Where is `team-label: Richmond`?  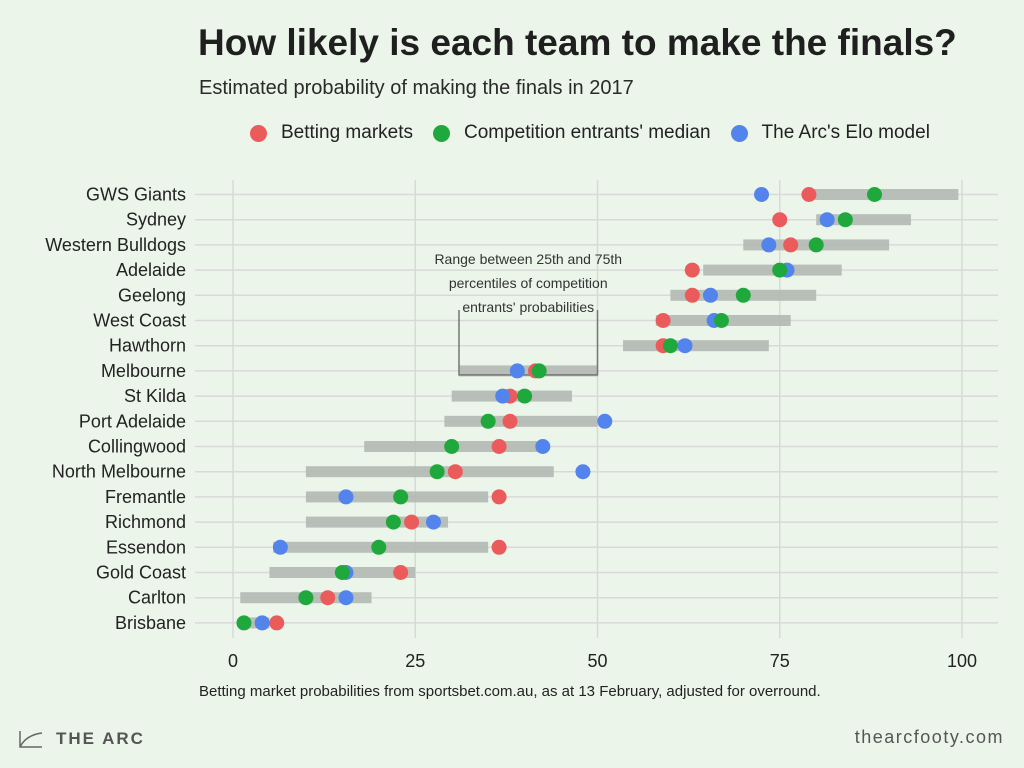 team-label: Richmond is located at coordinates (145, 522).